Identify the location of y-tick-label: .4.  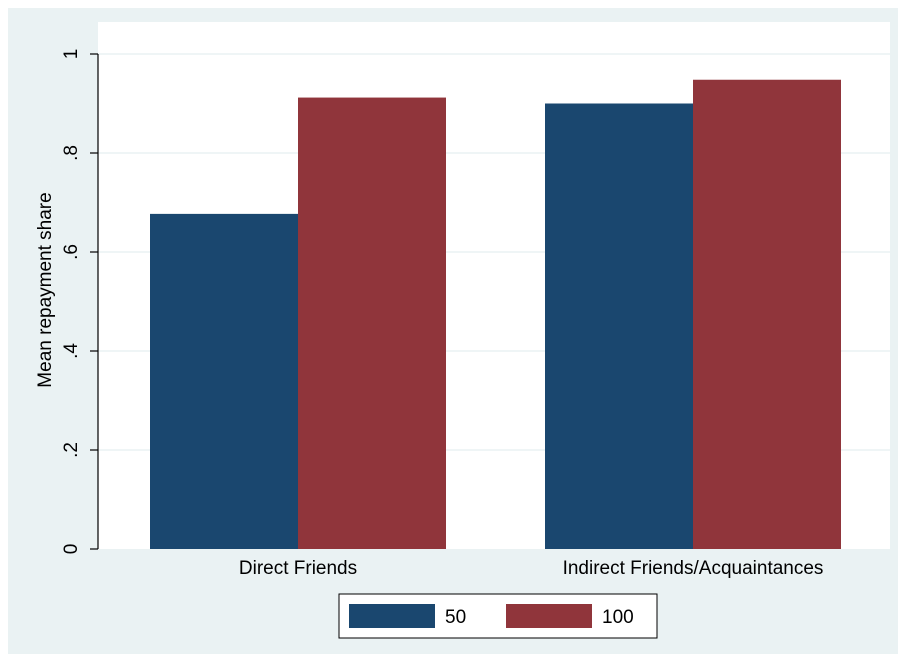
(71, 351).